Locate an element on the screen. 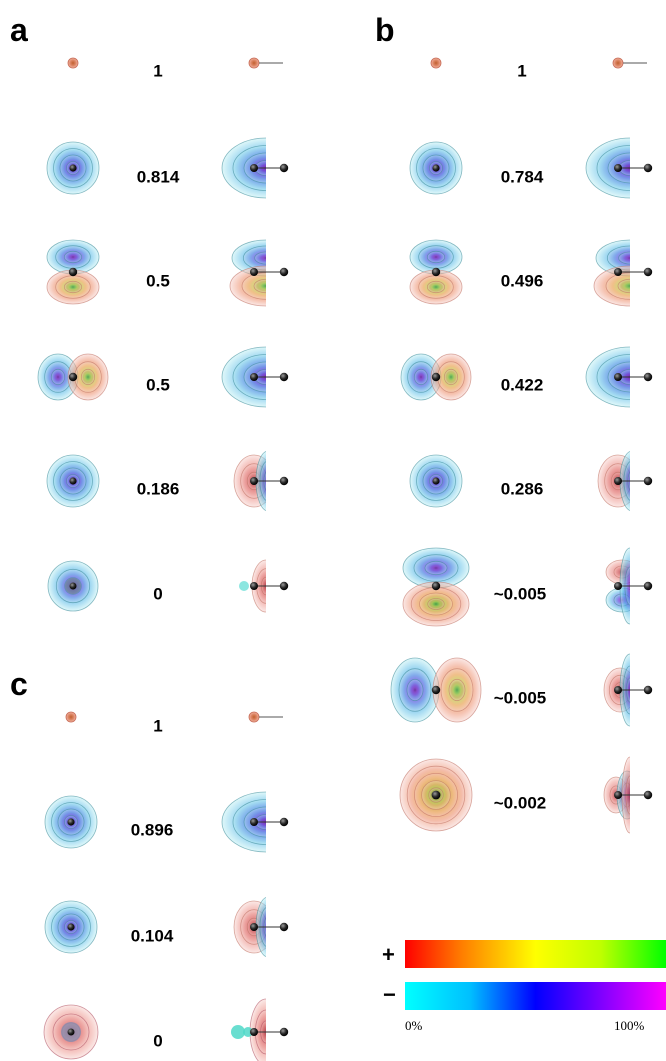 The height and width of the screenshot is (1061, 666). orbital-a-6-right is located at coordinates (264, 586).